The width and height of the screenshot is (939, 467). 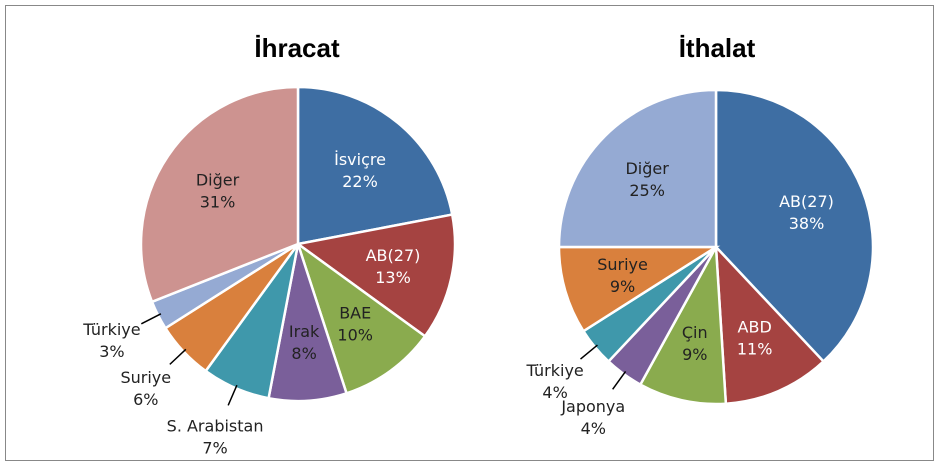 What do you see at coordinates (393, 266) in the screenshot?
I see `data-label: AB(27) 13%` at bounding box center [393, 266].